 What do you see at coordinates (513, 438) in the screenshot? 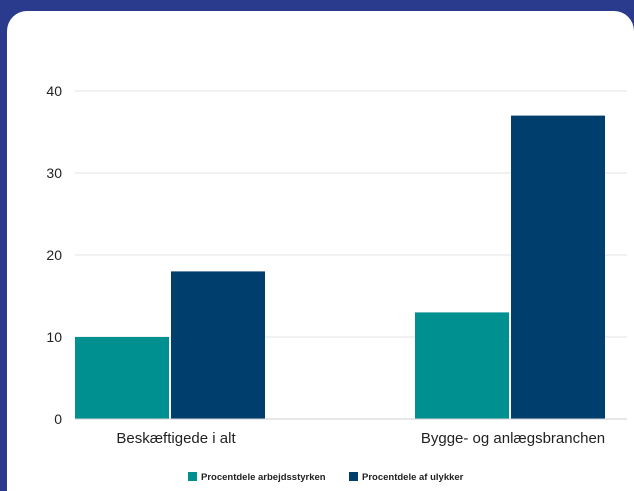
I see `x-category-label: Bygge- og anlægsbranchen` at bounding box center [513, 438].